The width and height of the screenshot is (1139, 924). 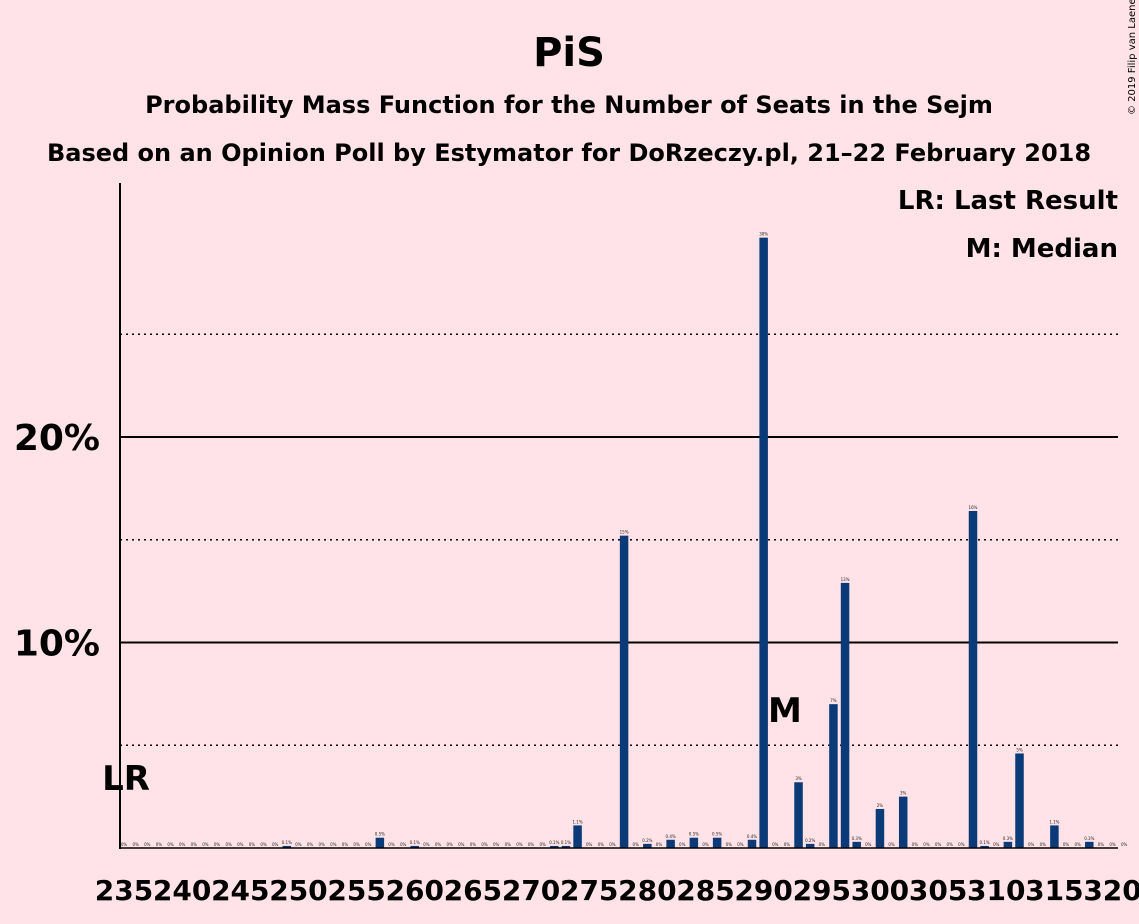 What do you see at coordinates (57, 541) in the screenshot?
I see `y-axis-ticks: 10% 20%` at bounding box center [57, 541].